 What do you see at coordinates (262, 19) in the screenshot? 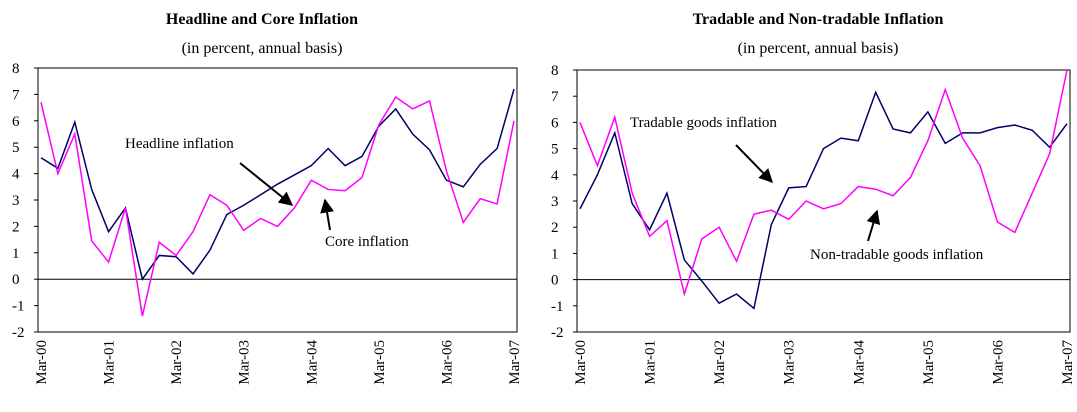
I see `chart-title: Headline and Core Inflation` at bounding box center [262, 19].